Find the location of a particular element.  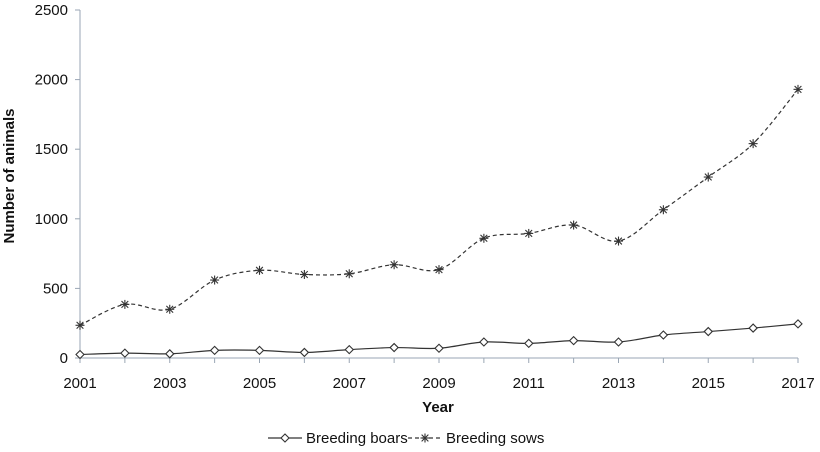

legend-item-breeding-boars: Breeding boars is located at coordinates (338, 438).